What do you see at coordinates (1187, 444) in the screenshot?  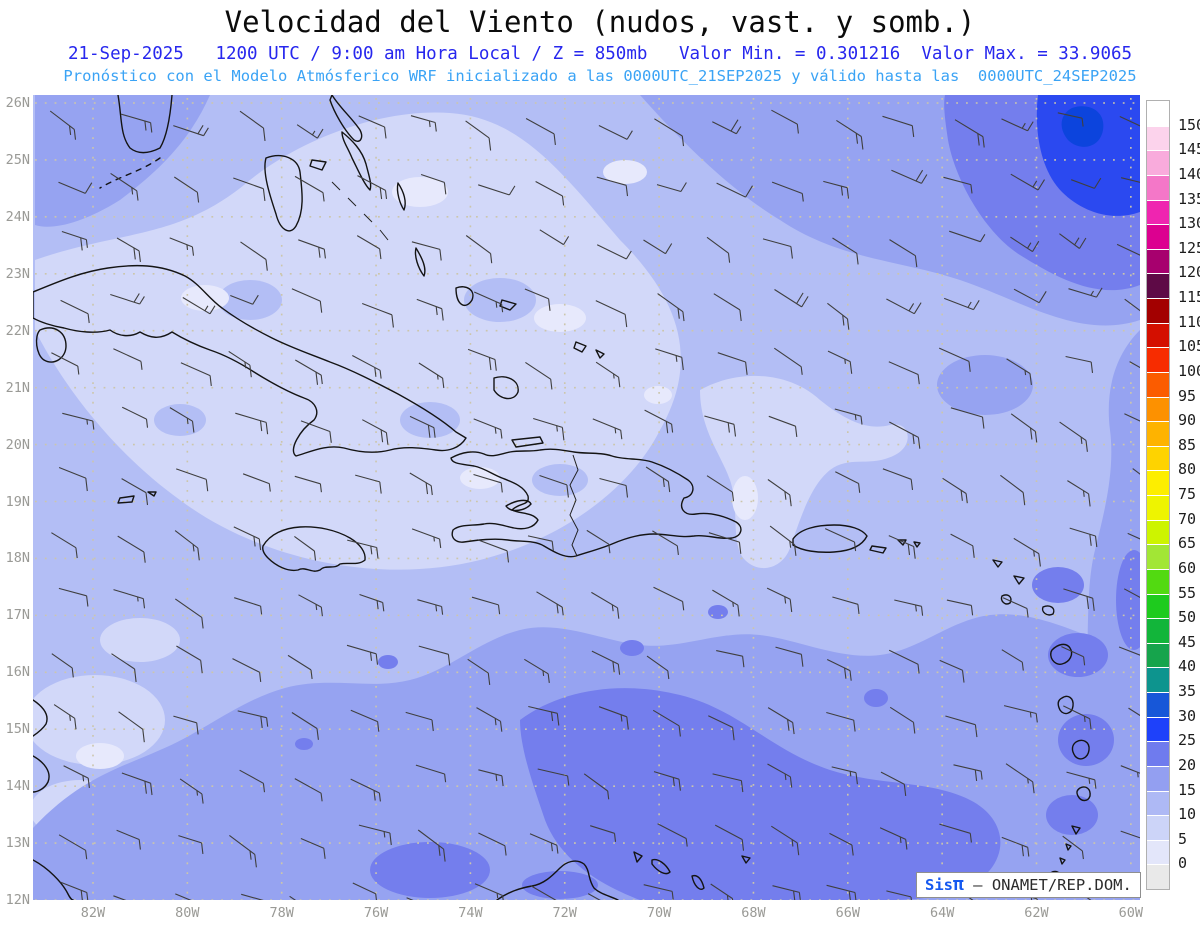 I see `colorbar-label: 85` at bounding box center [1187, 444].